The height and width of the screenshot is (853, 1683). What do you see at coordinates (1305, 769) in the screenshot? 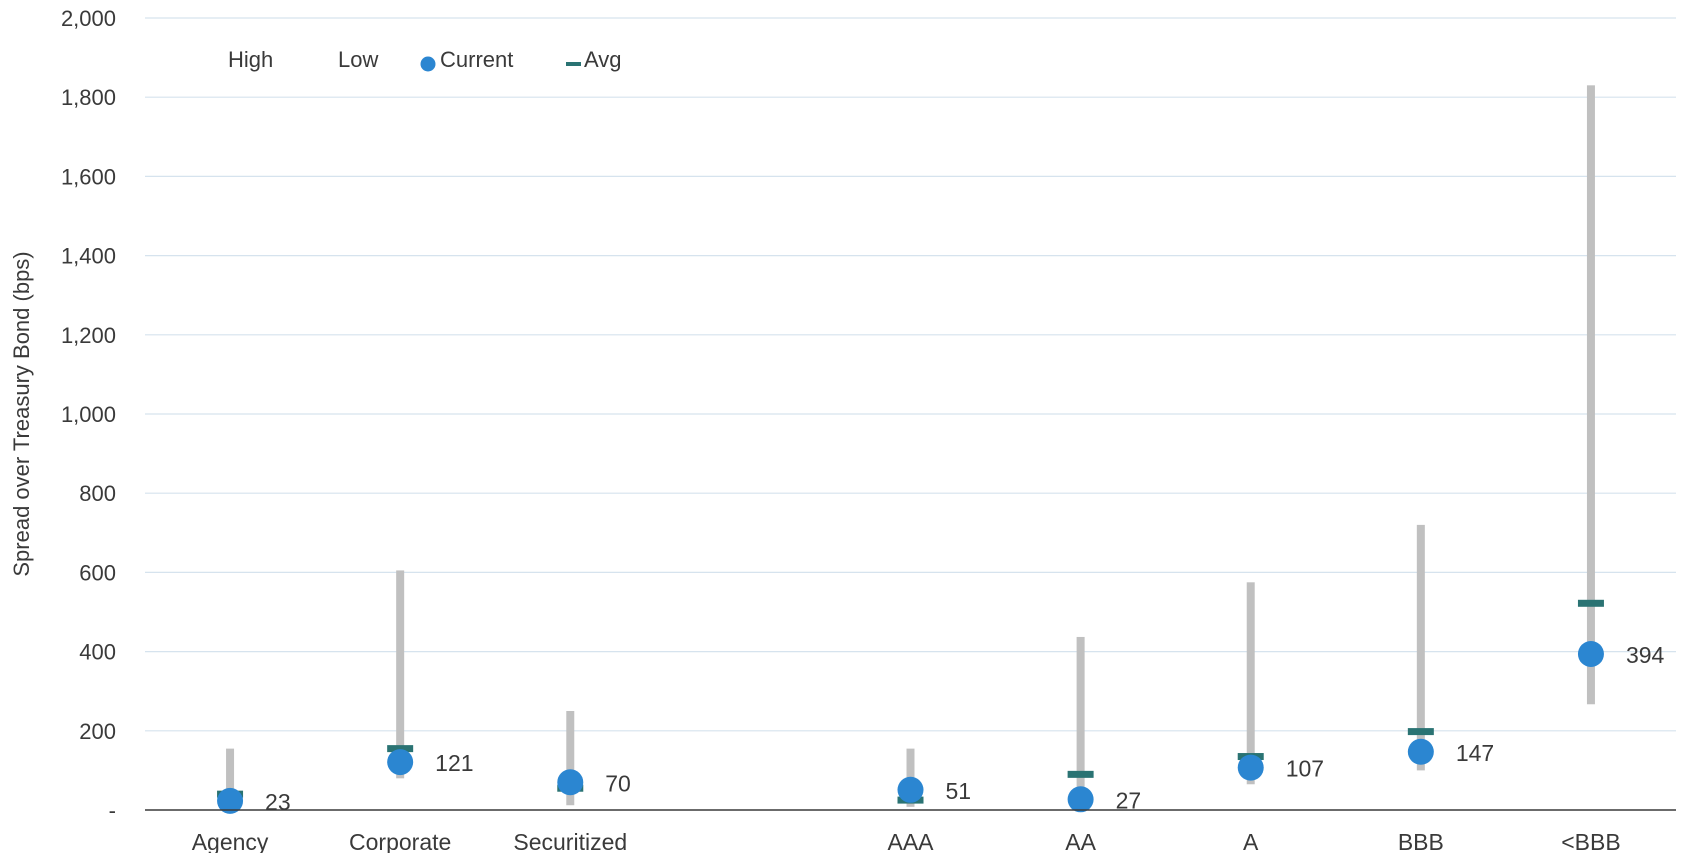
I see `data-label: 107` at bounding box center [1305, 769].